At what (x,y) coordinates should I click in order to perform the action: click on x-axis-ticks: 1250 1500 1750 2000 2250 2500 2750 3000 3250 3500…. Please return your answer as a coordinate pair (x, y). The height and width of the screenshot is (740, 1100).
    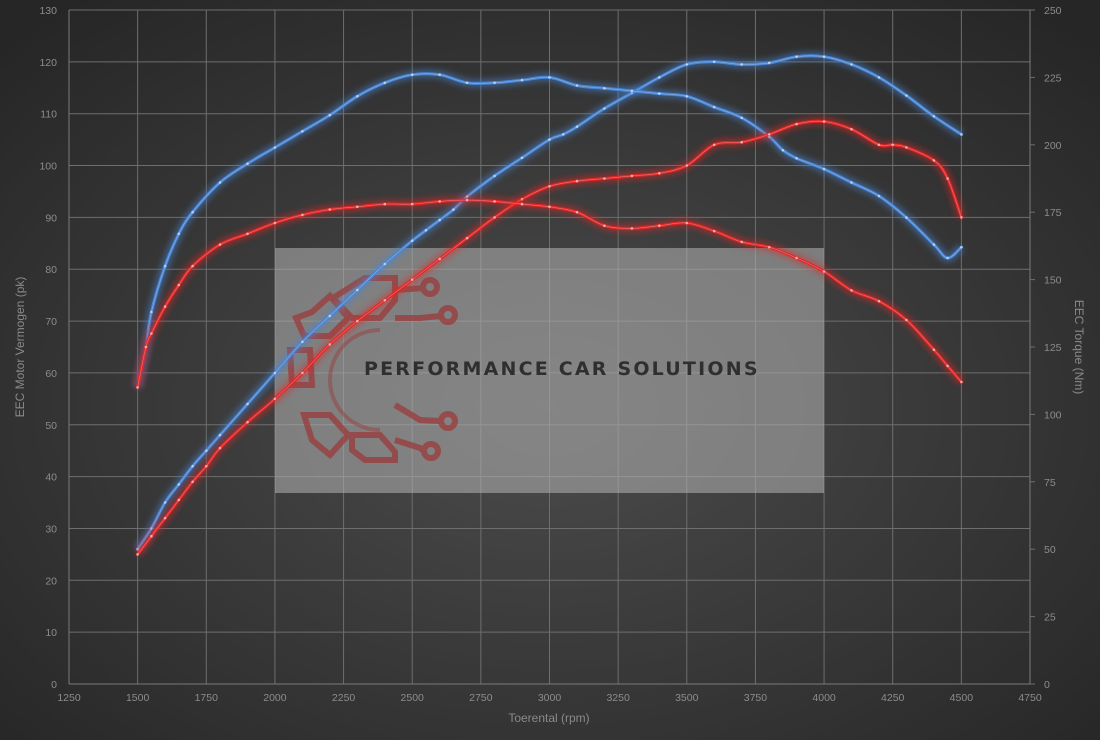
    Looking at the image, I should click on (549, 698).